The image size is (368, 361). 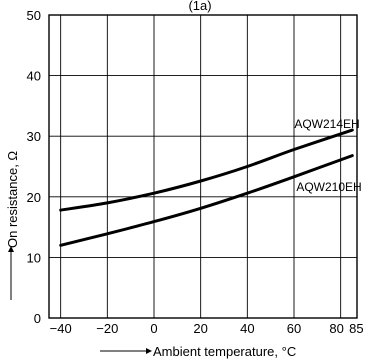 I want to click on x-tick-label: 60, so click(x=294, y=328).